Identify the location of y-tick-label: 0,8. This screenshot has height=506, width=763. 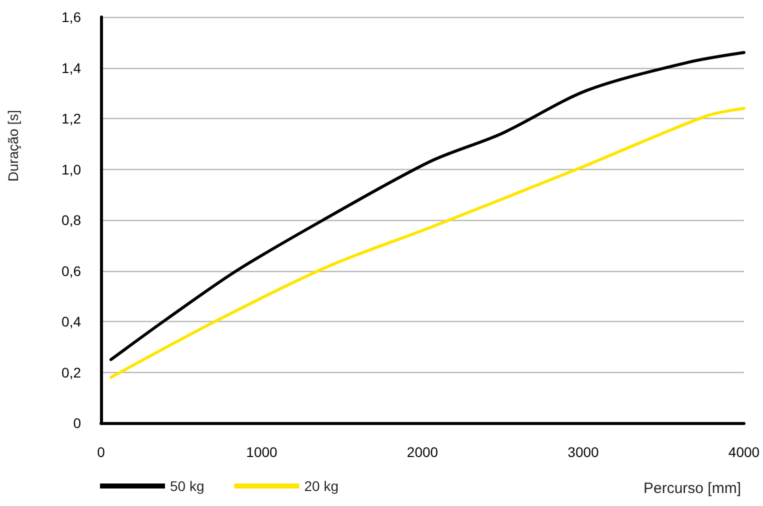
(72, 220).